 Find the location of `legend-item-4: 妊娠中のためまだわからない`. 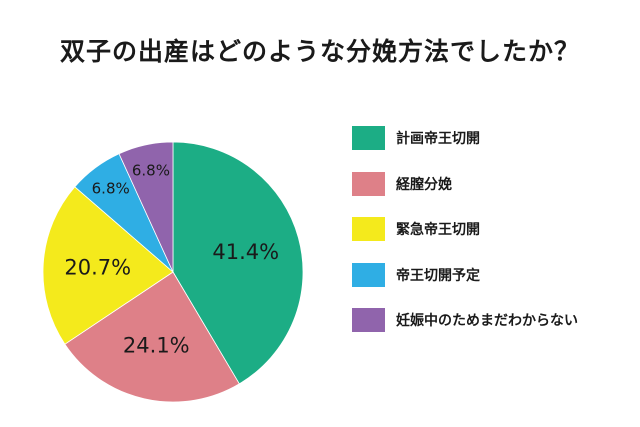

legend-item-4: 妊娠中のためまだわからない is located at coordinates (465, 320).